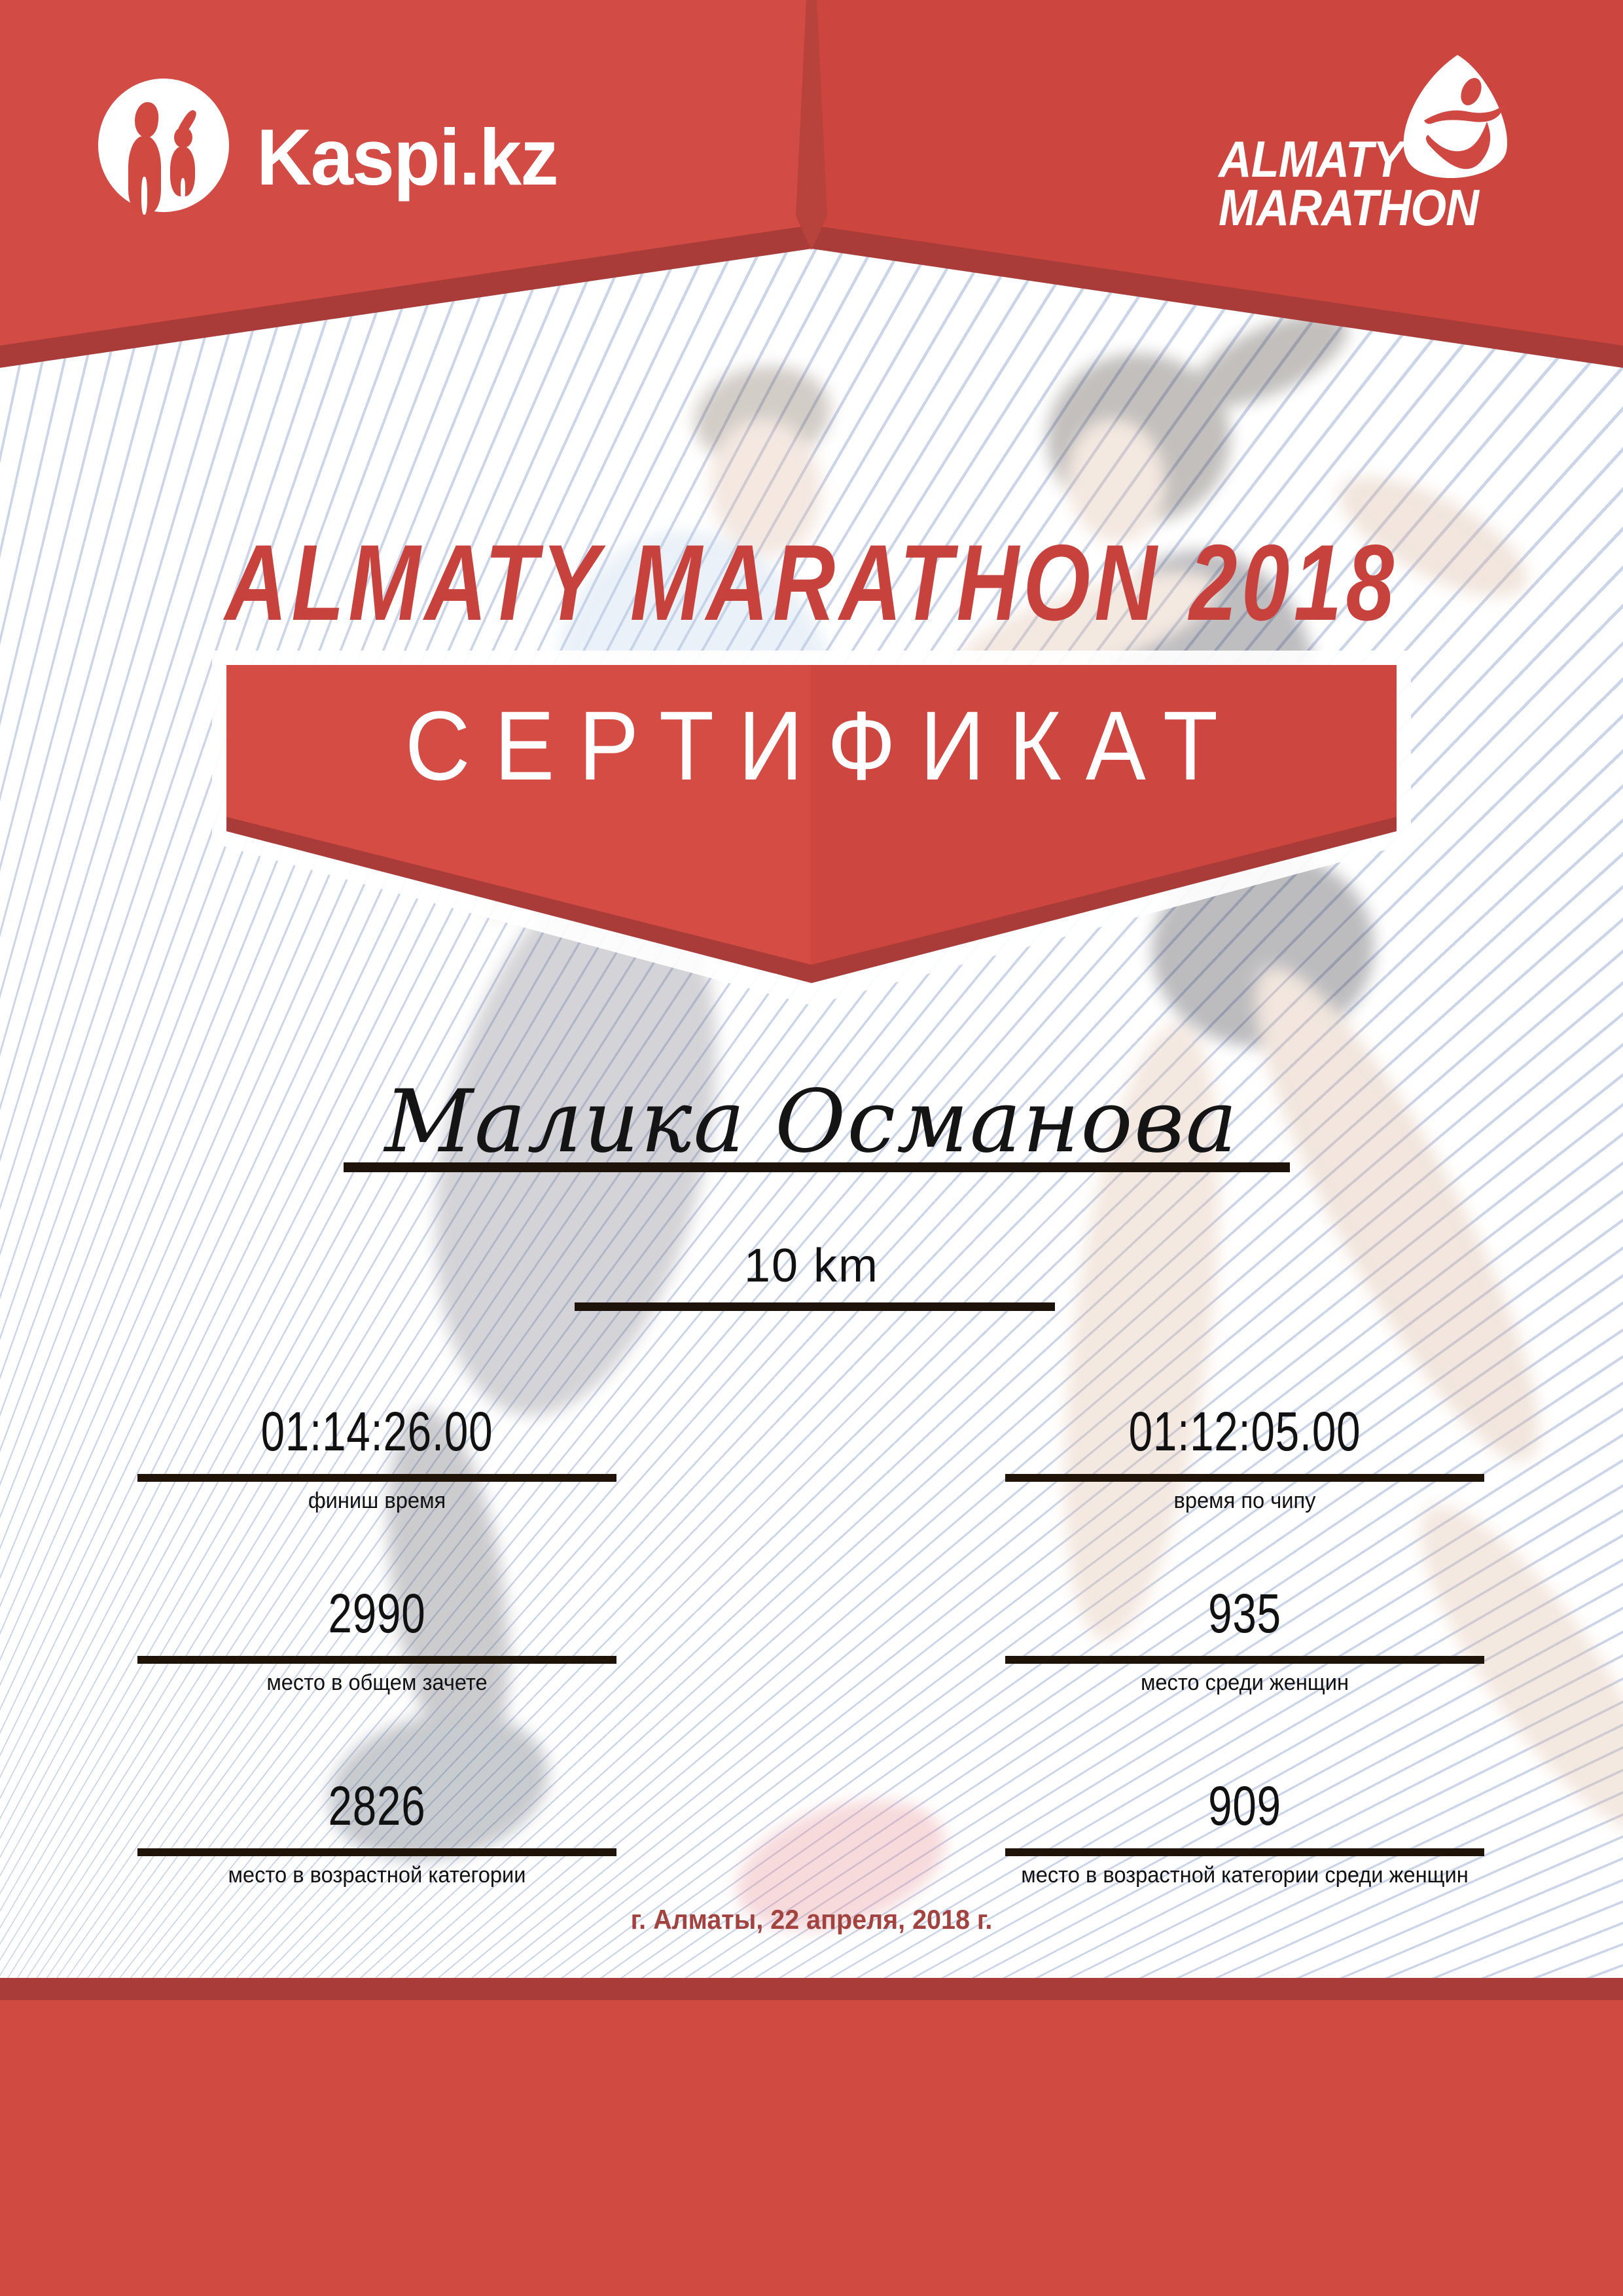 Image resolution: width=1623 pixels, height=2296 pixels. Describe the element at coordinates (1349, 183) in the screenshot. I see `almaty-marathon-logo-text: ALMATY MARATHON` at that location.